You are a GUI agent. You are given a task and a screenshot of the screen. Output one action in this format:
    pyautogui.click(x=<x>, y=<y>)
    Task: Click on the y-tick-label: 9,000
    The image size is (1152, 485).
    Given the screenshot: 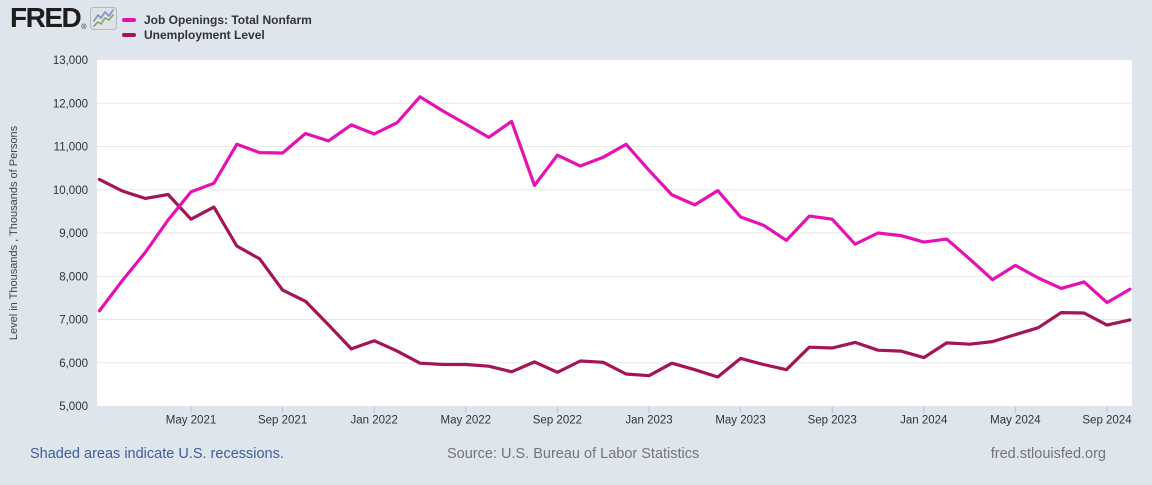 What is the action you would take?
    pyautogui.click(x=73, y=234)
    